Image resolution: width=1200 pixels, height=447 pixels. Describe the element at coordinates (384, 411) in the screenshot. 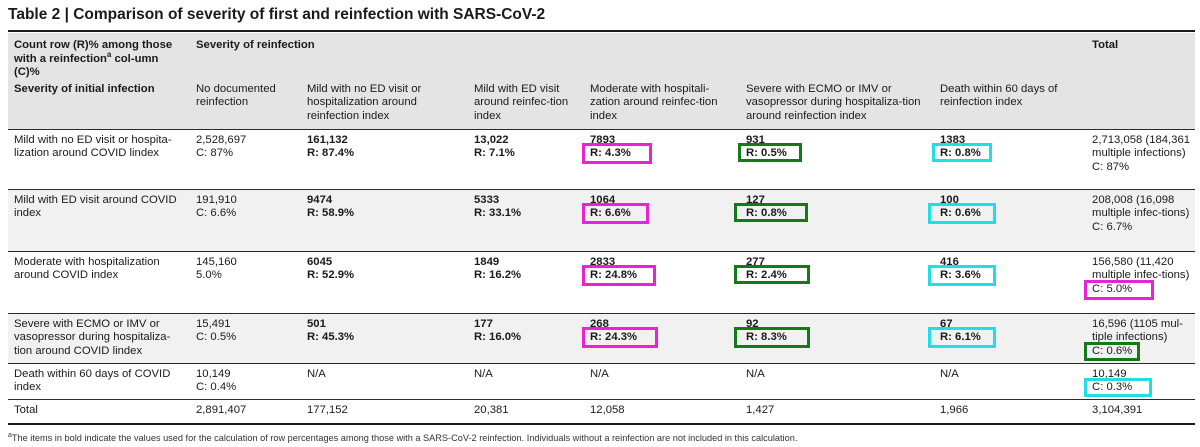

I see `total-mild-no-ed: 177,152` at that location.